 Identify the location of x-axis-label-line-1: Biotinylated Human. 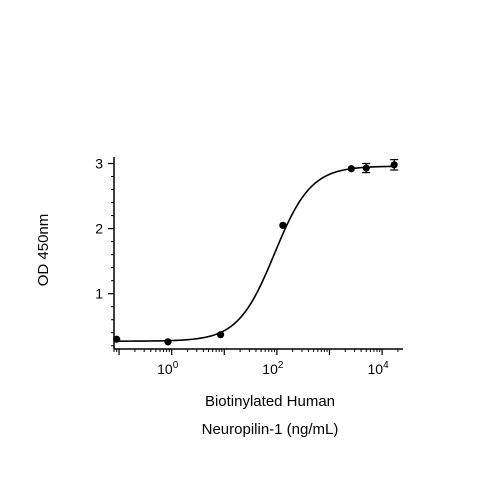
(270, 401).